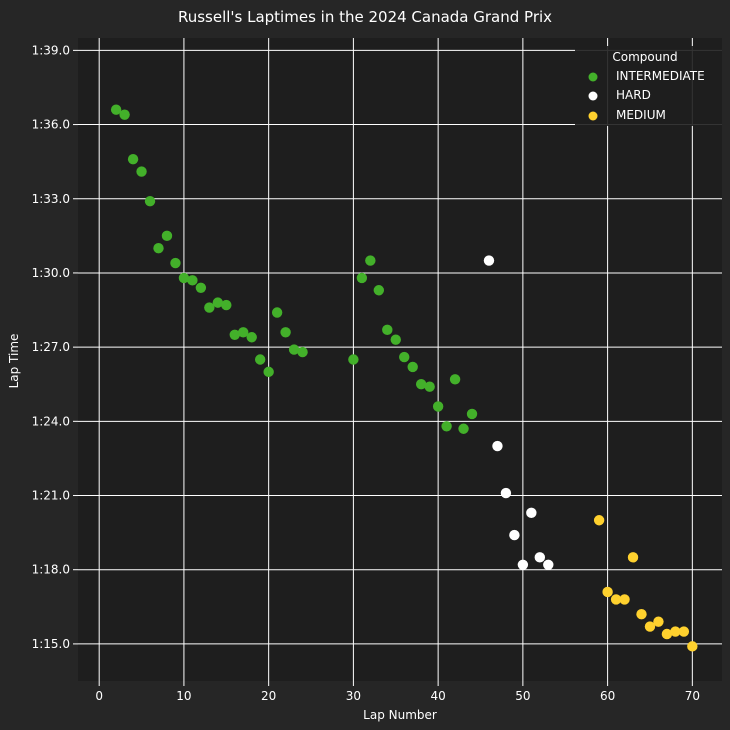 The width and height of the screenshot is (730, 730). What do you see at coordinates (400, 715) in the screenshot?
I see `x-axis-label: Lap Number` at bounding box center [400, 715].